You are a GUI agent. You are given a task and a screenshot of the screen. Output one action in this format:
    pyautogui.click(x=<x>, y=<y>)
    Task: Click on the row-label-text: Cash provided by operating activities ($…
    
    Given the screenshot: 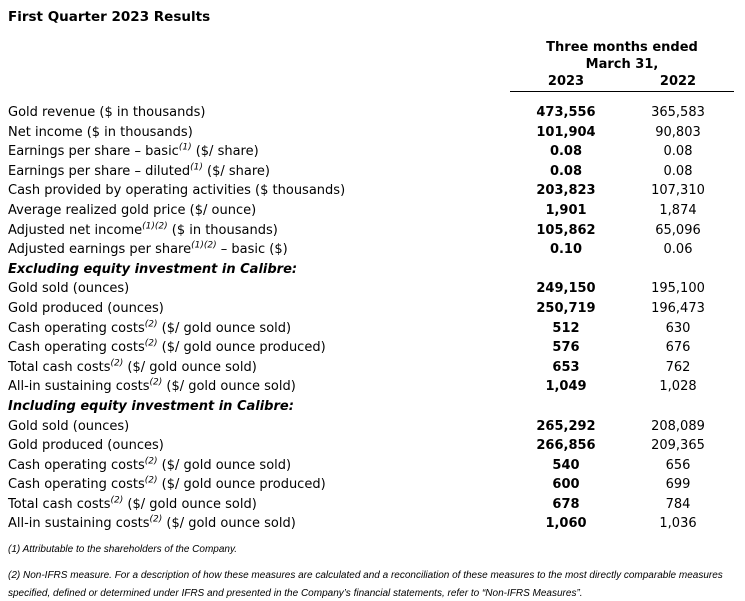 What is the action you would take?
    pyautogui.click(x=177, y=191)
    